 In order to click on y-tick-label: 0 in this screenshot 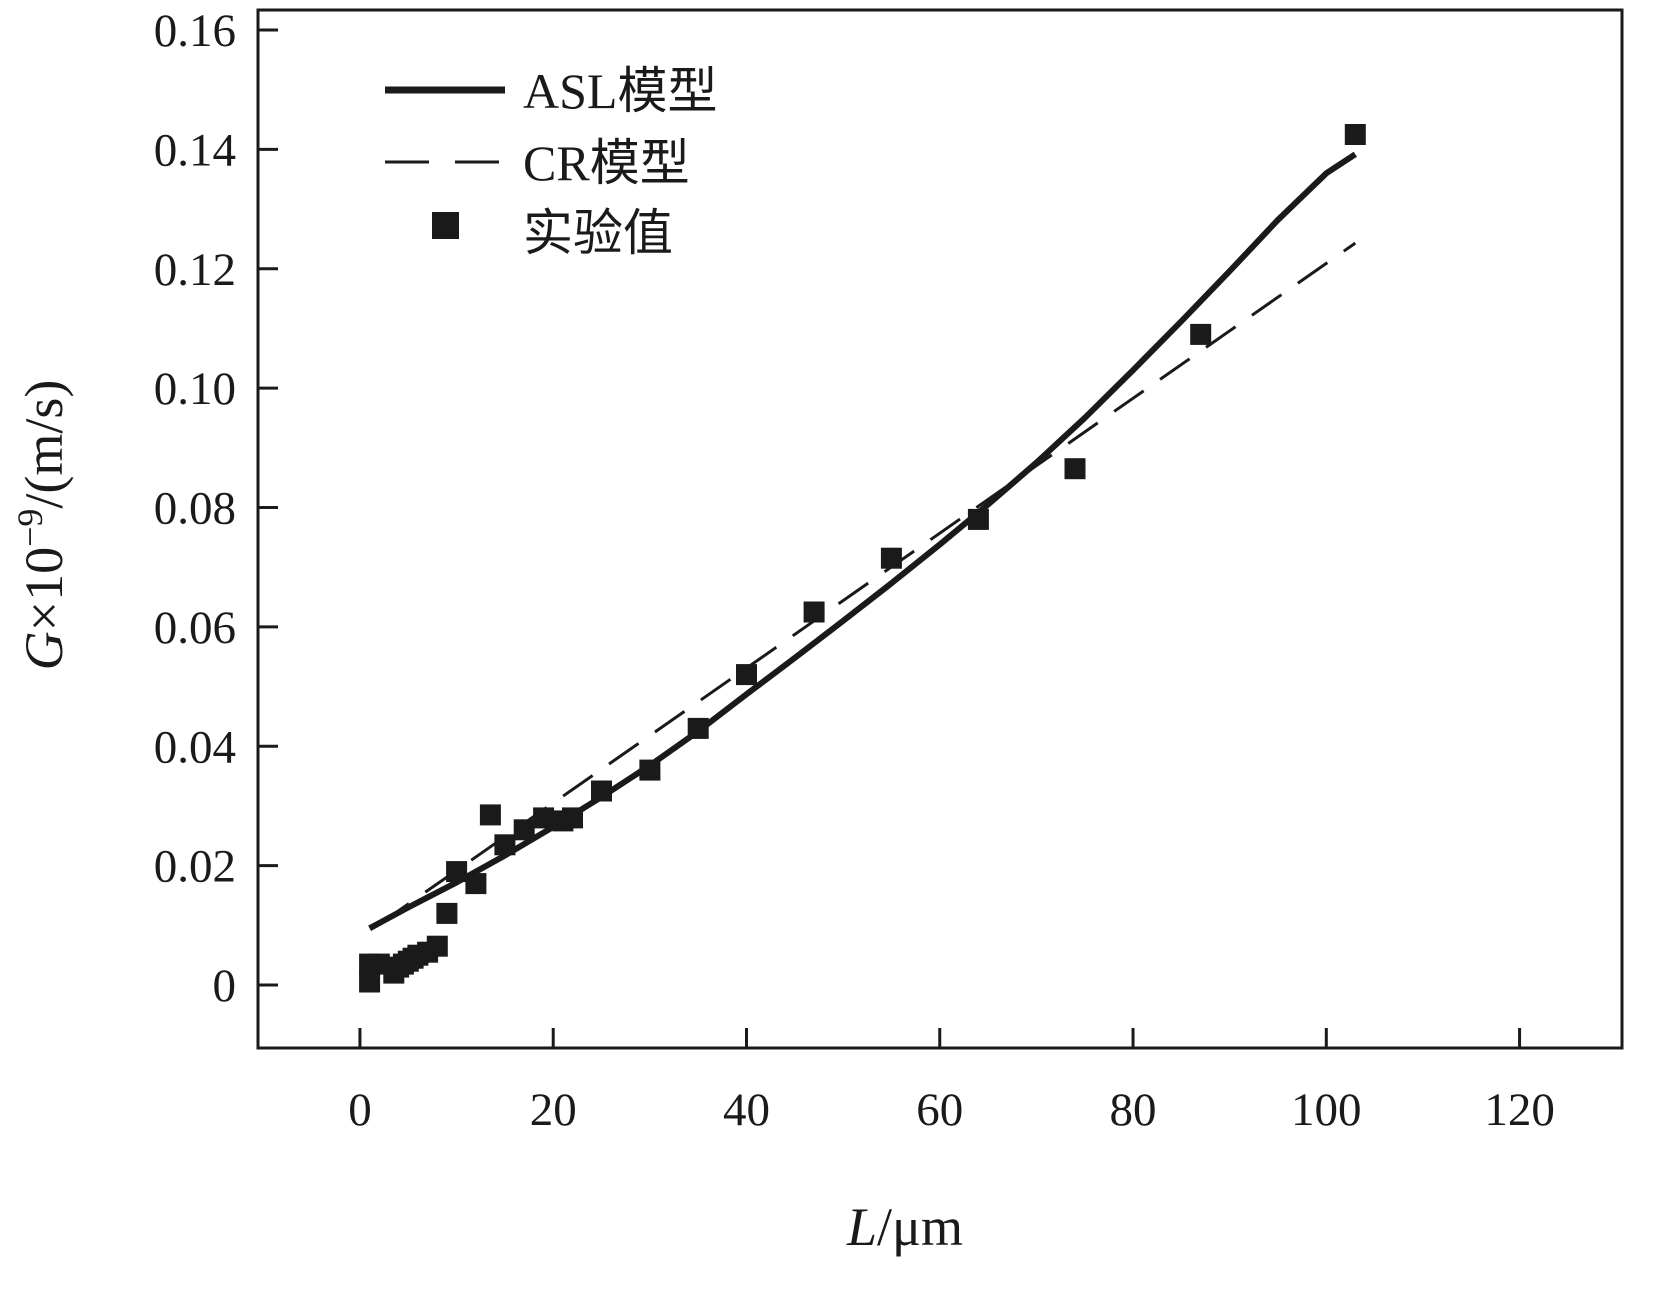, I will do `click(225, 986)`.